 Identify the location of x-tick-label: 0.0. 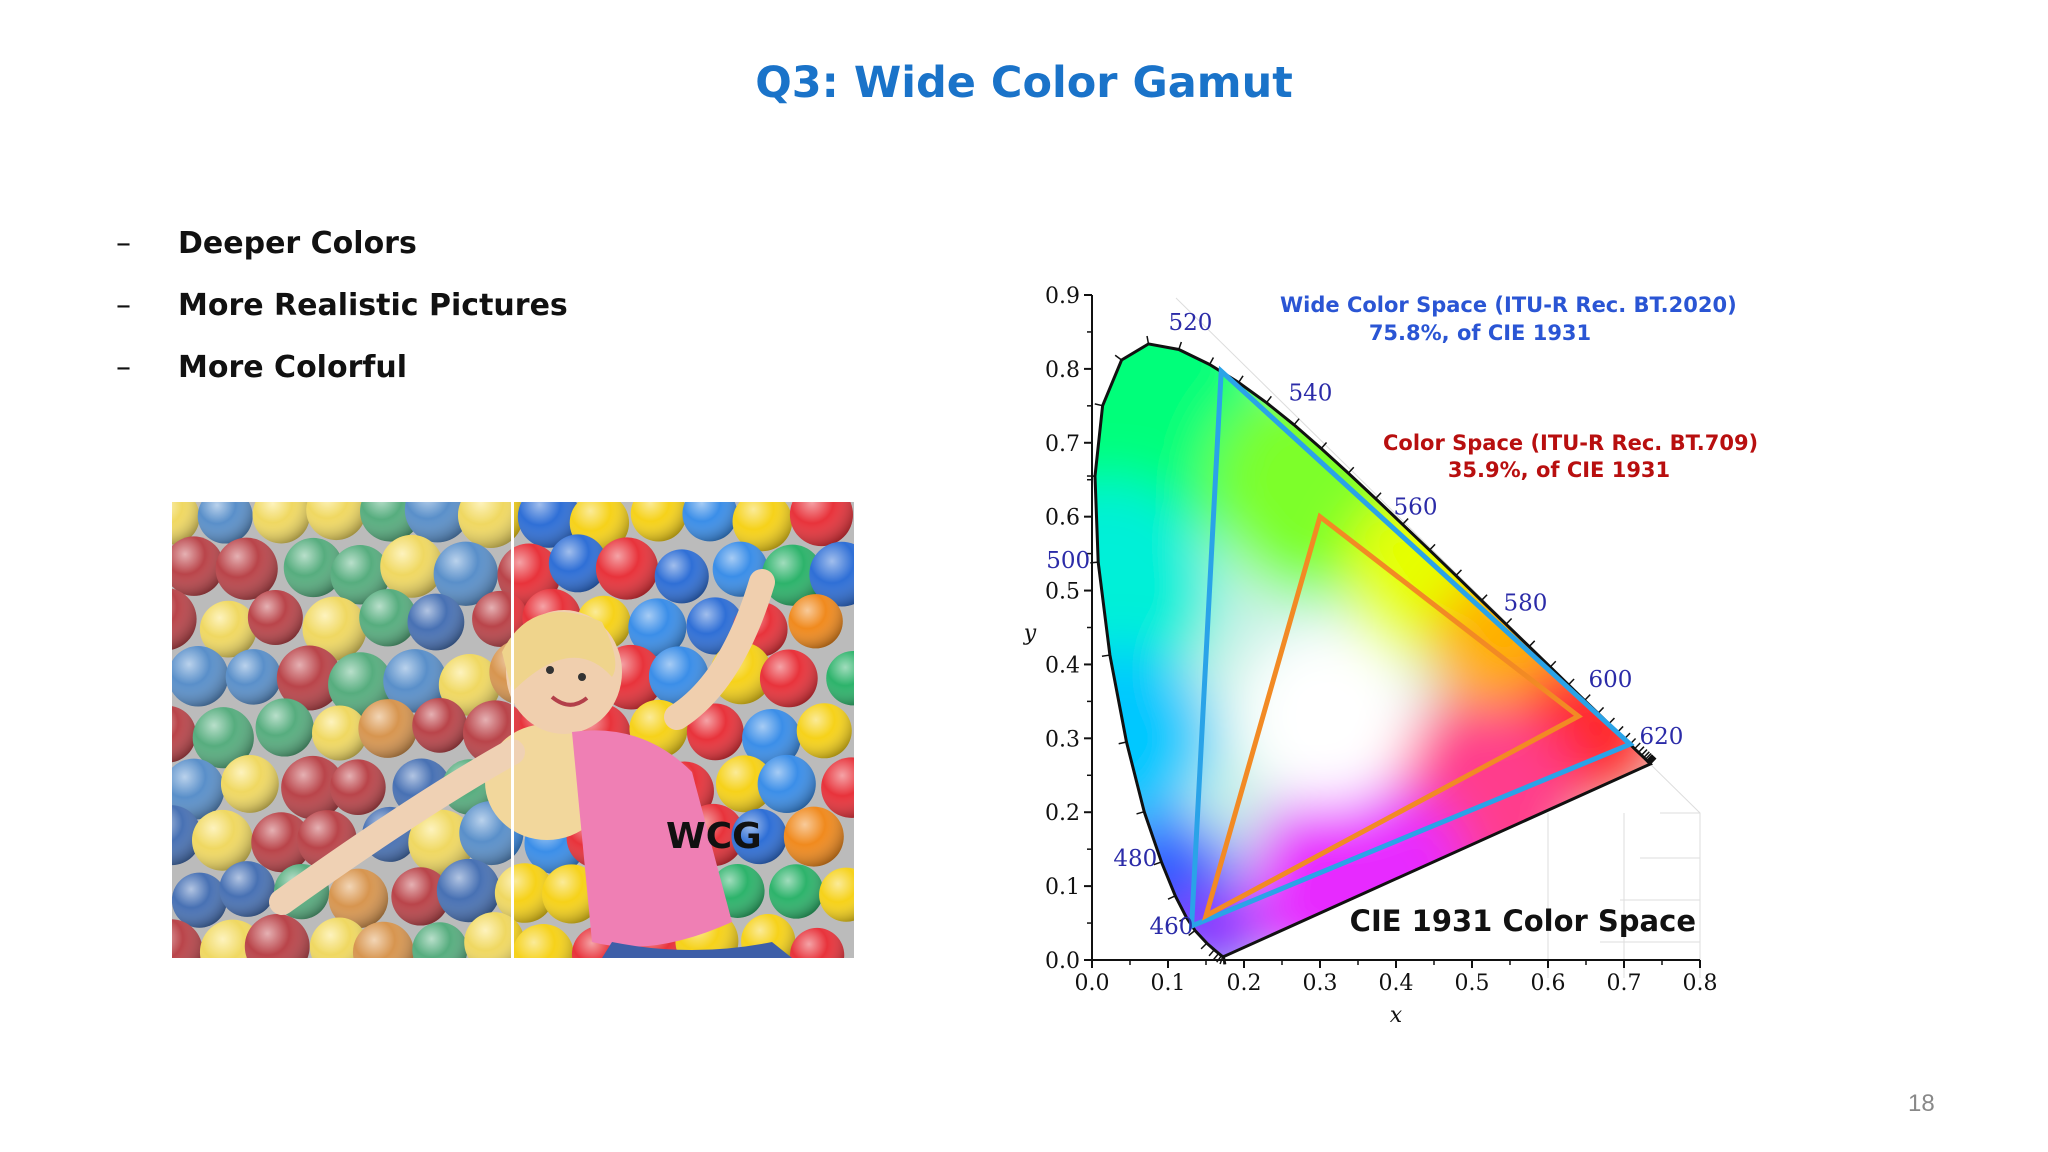
(1092, 983).